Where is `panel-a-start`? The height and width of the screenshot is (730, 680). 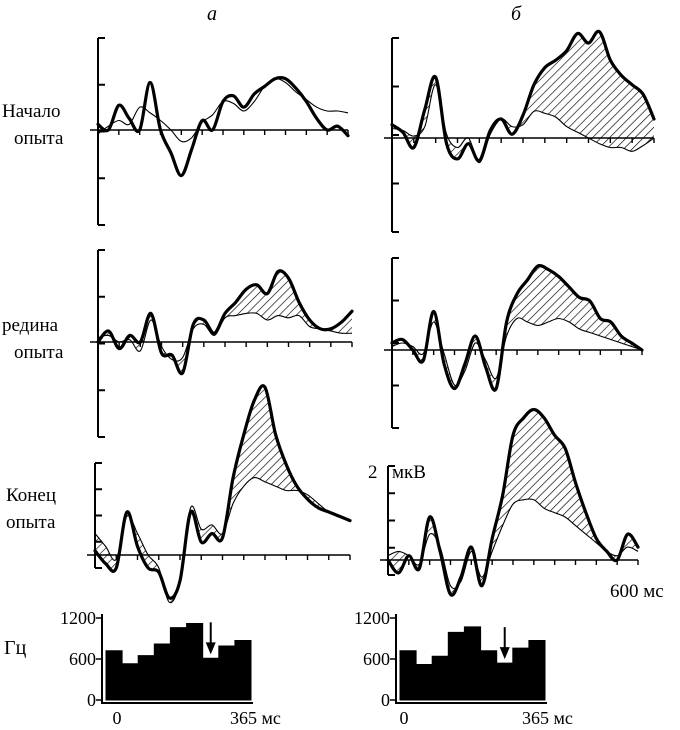
panel-a-start is located at coordinates (220, 131).